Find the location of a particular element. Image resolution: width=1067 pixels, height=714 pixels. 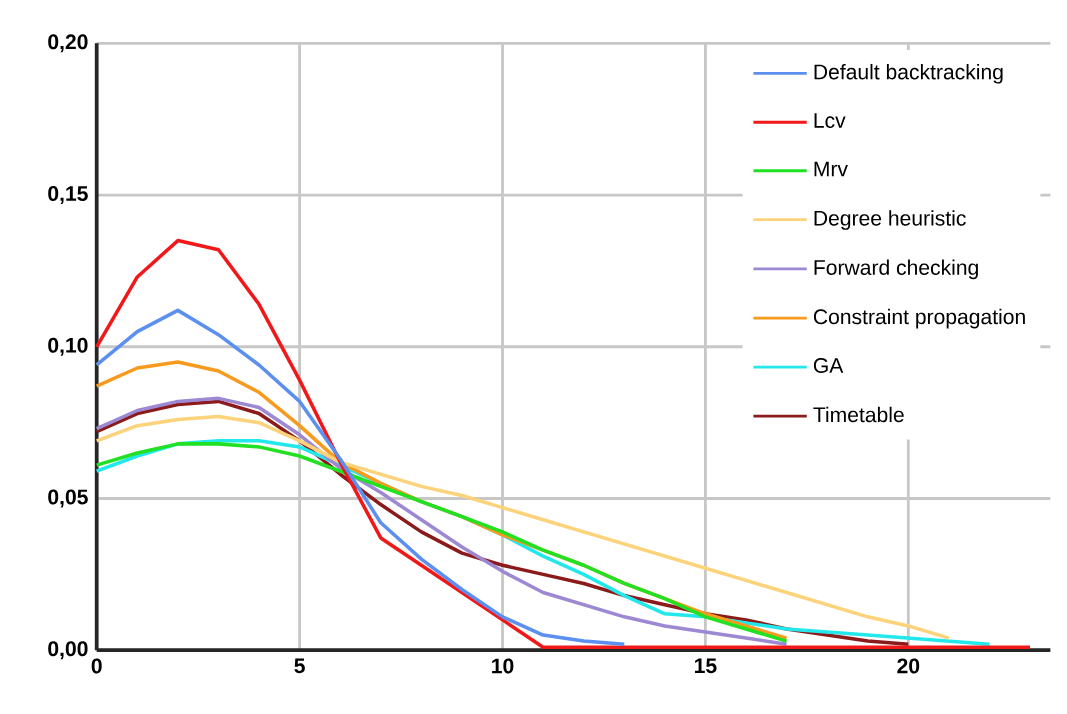

x-tick-label: 0 is located at coordinates (96, 666).